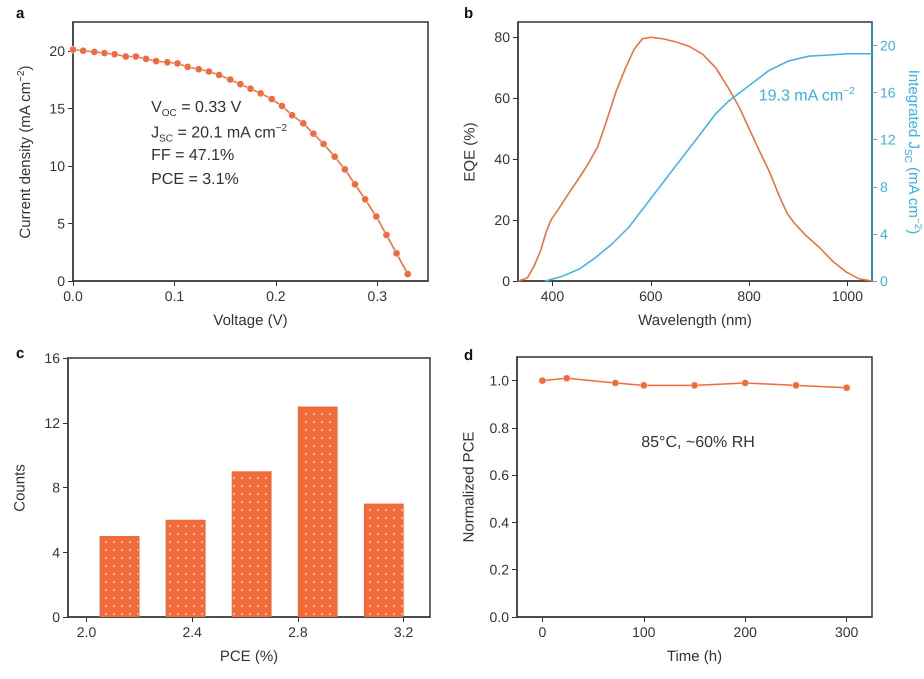 Image resolution: width=924 pixels, height=679 pixels. I want to click on x-tick-label: 100, so click(644, 632).